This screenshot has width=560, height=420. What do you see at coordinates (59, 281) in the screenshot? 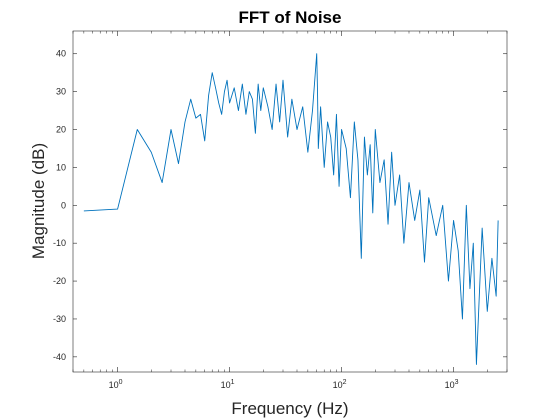
I see `y-tick-label: -20` at bounding box center [59, 281].